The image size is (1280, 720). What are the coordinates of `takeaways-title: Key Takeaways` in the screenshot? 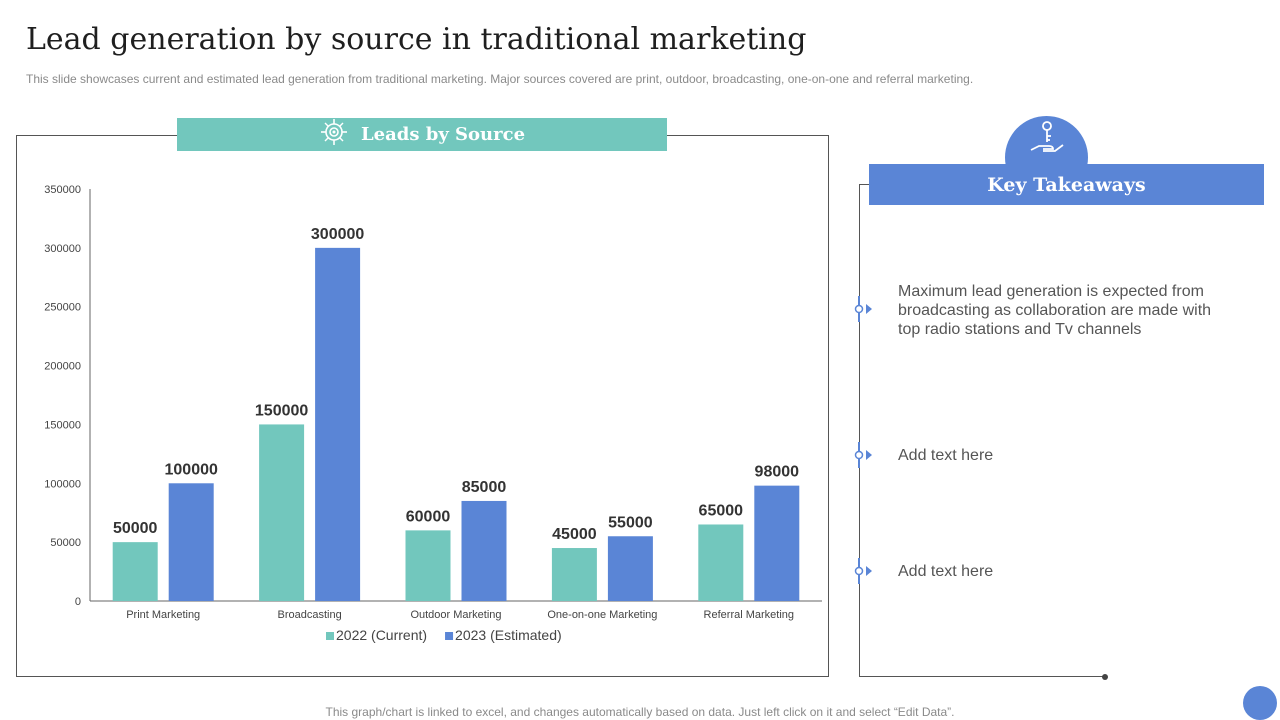 It's located at (1066, 184).